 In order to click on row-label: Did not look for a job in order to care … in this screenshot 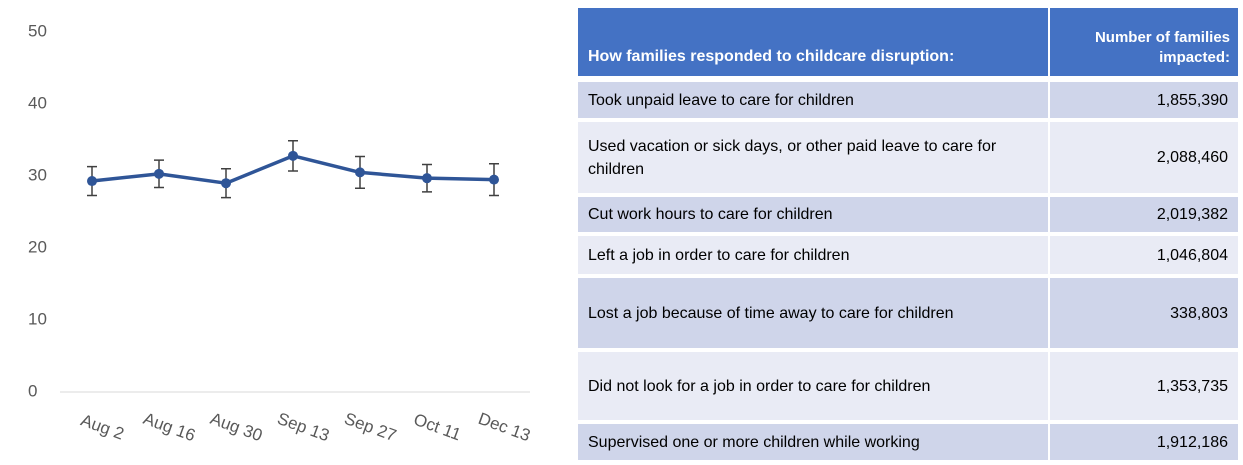, I will do `click(813, 386)`.